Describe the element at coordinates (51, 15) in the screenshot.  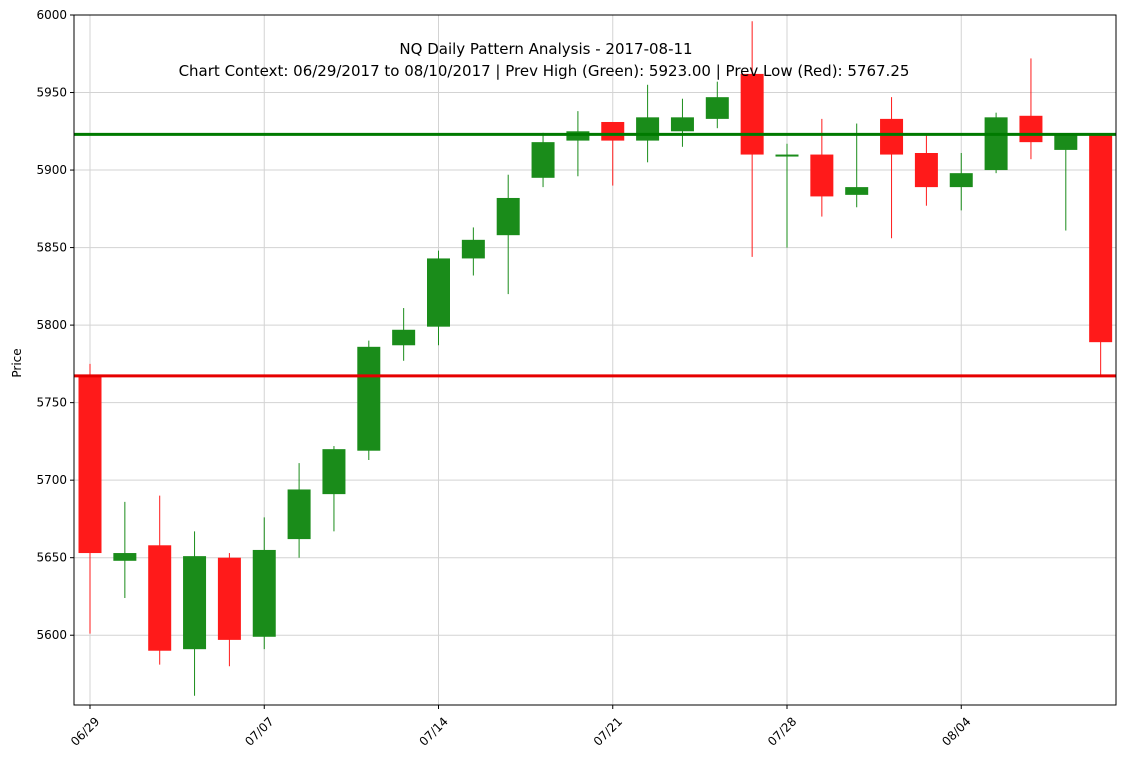
I see `y-tick-label: 6000` at that location.